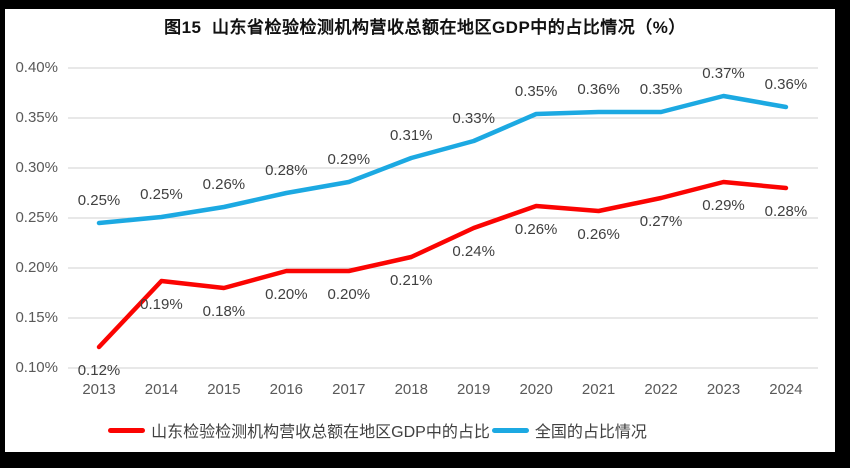 The height and width of the screenshot is (468, 850). Describe the element at coordinates (286, 389) in the screenshot. I see `x-axis-tick-label: 2016` at that location.